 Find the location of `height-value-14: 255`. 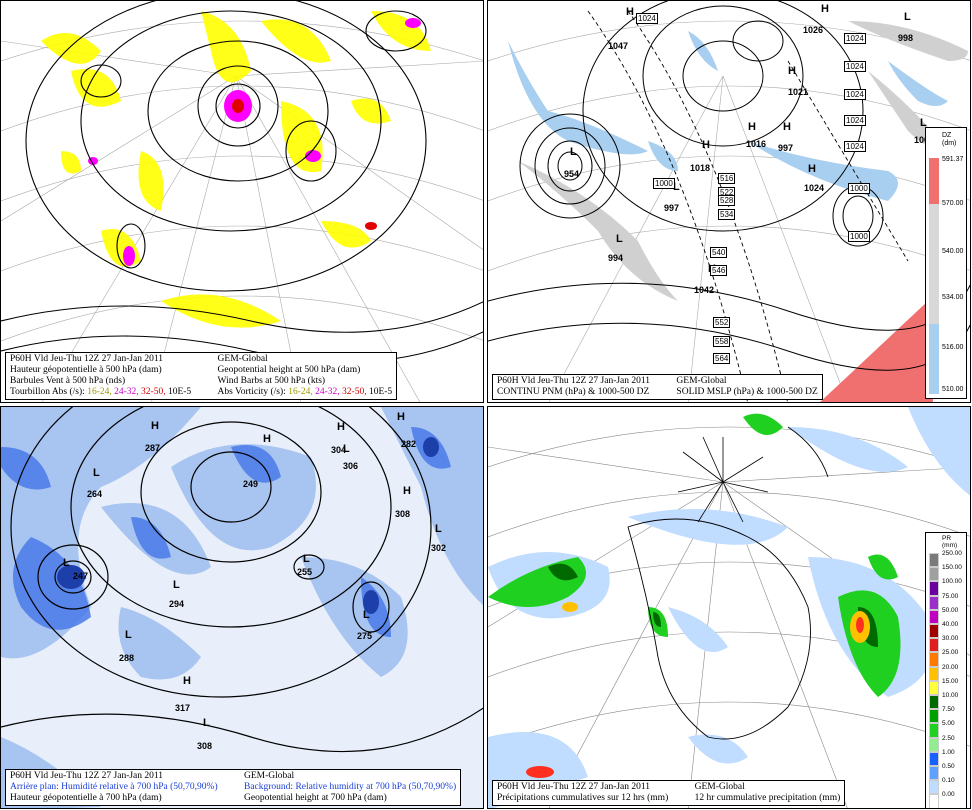

height-value-14: 255 is located at coordinates (305, 572).